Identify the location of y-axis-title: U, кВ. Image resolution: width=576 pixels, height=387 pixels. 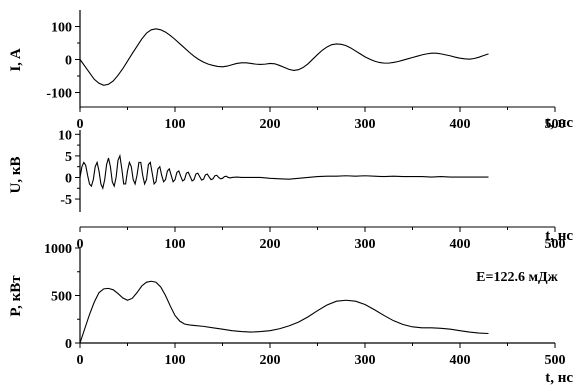
(16, 175).